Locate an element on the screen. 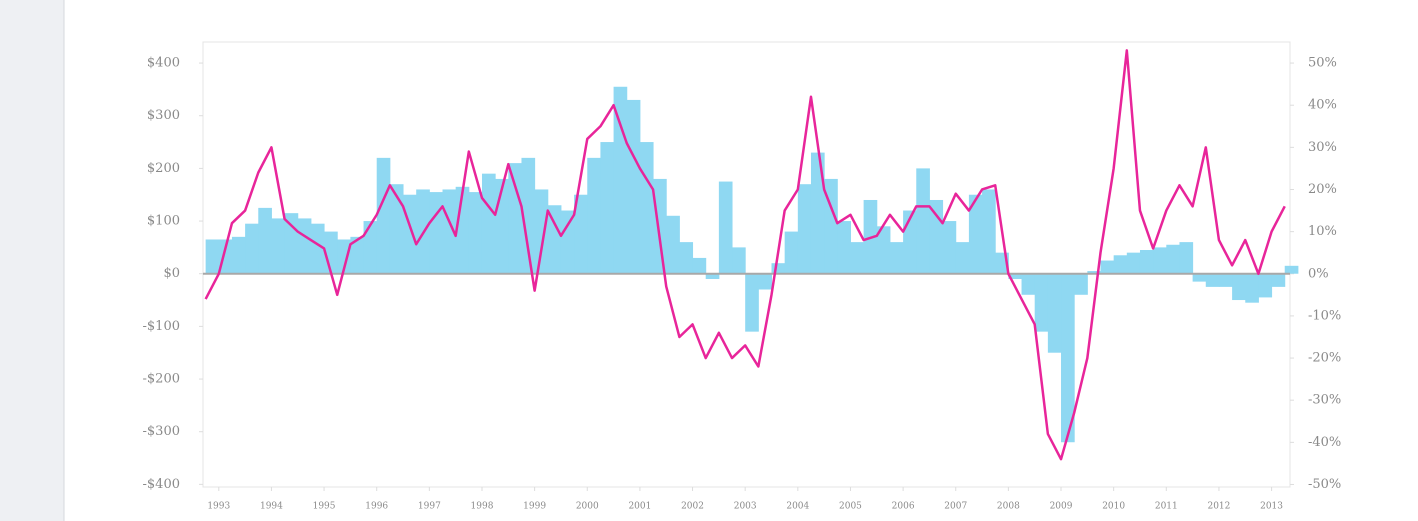 This screenshot has height=521, width=1418. y-tick-label: -$100 is located at coordinates (161, 326).